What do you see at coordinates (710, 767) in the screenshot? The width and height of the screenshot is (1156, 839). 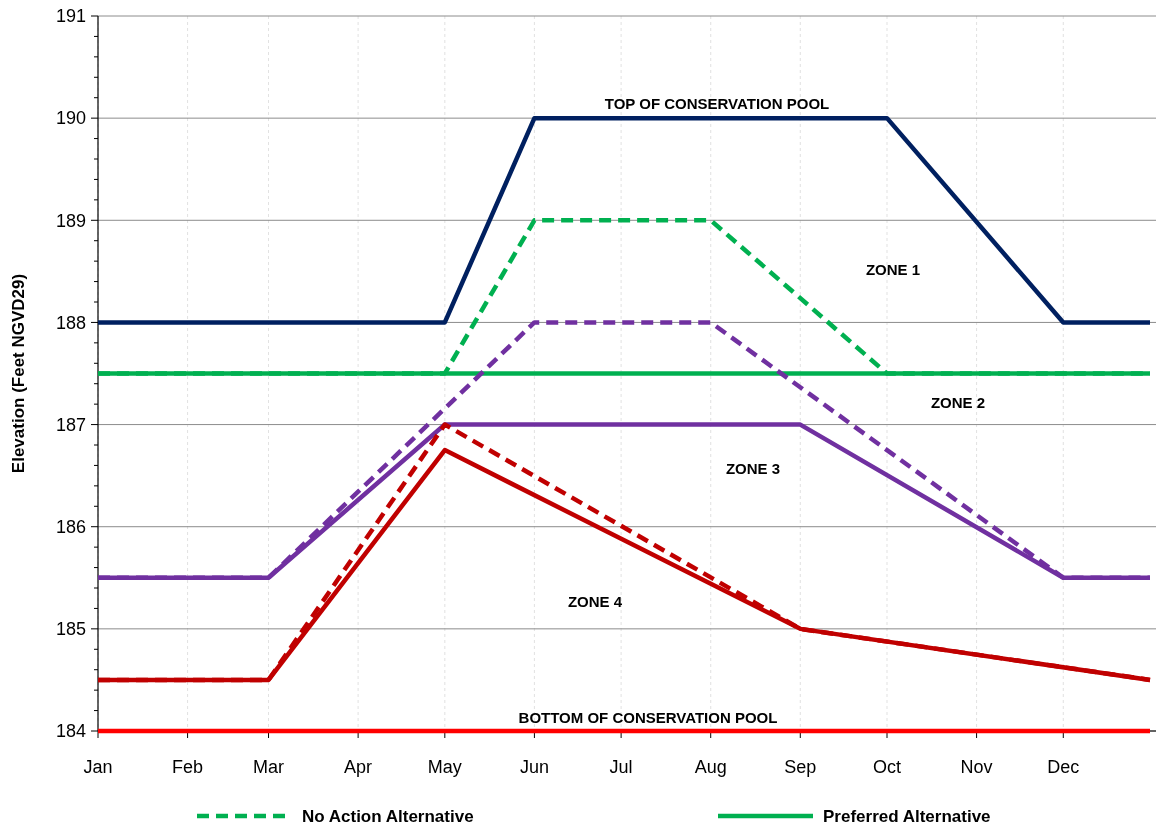 I see `x-tick-label: Aug` at bounding box center [710, 767].